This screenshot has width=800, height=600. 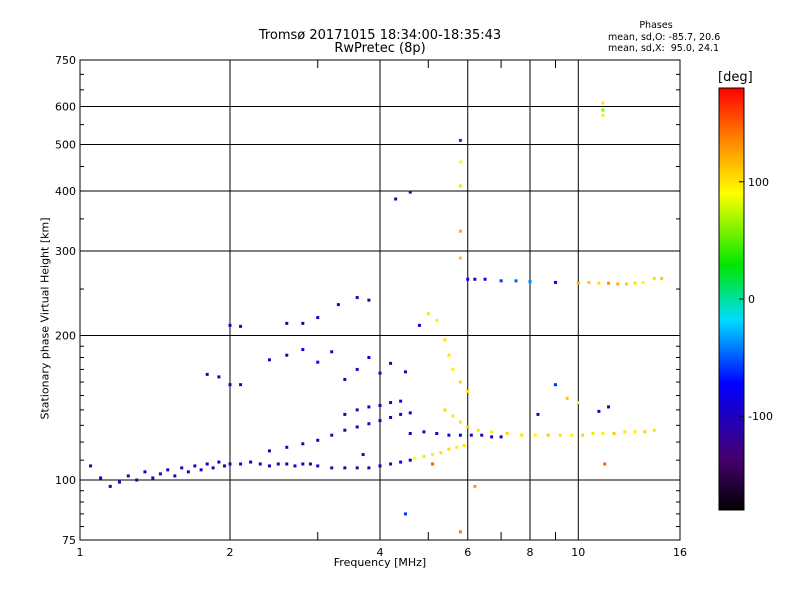 I want to click on colorbar-tick-label: 100, so click(x=758, y=182).